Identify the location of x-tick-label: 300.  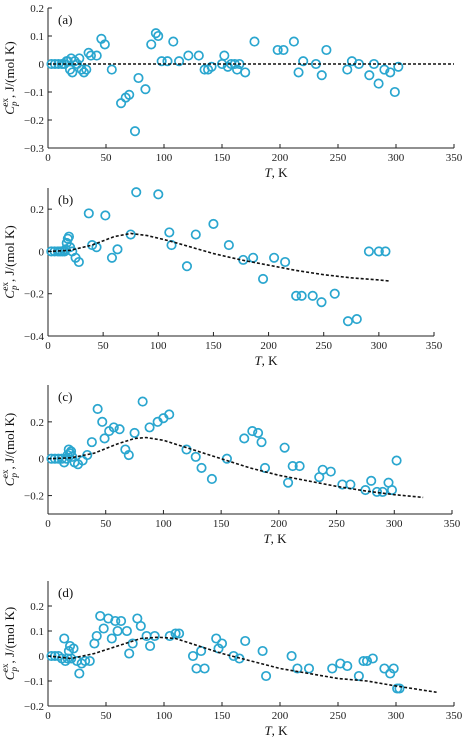
(396, 158).